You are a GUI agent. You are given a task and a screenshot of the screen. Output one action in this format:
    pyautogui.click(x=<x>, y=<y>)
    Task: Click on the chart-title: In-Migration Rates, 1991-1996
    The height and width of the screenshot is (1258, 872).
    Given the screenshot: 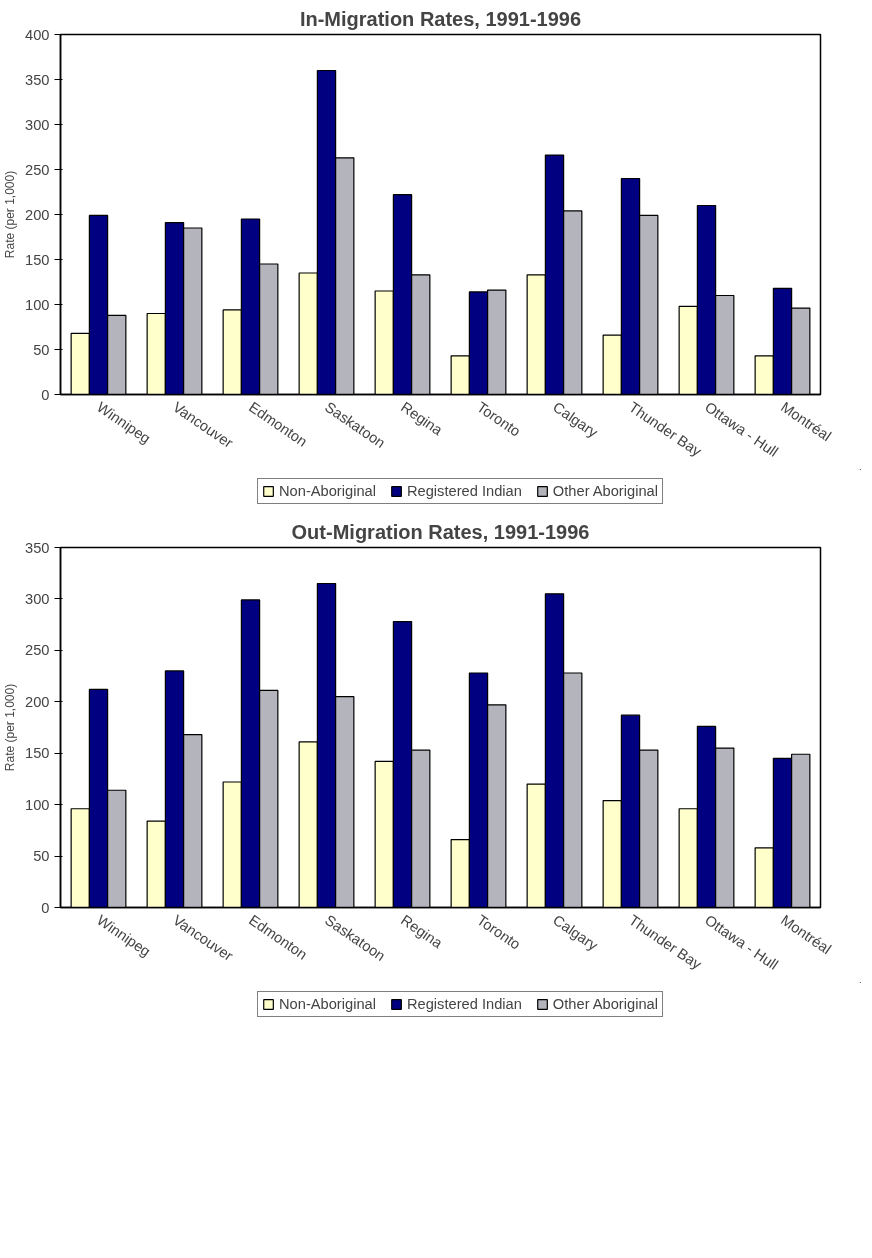 What is the action you would take?
    pyautogui.click(x=440, y=18)
    